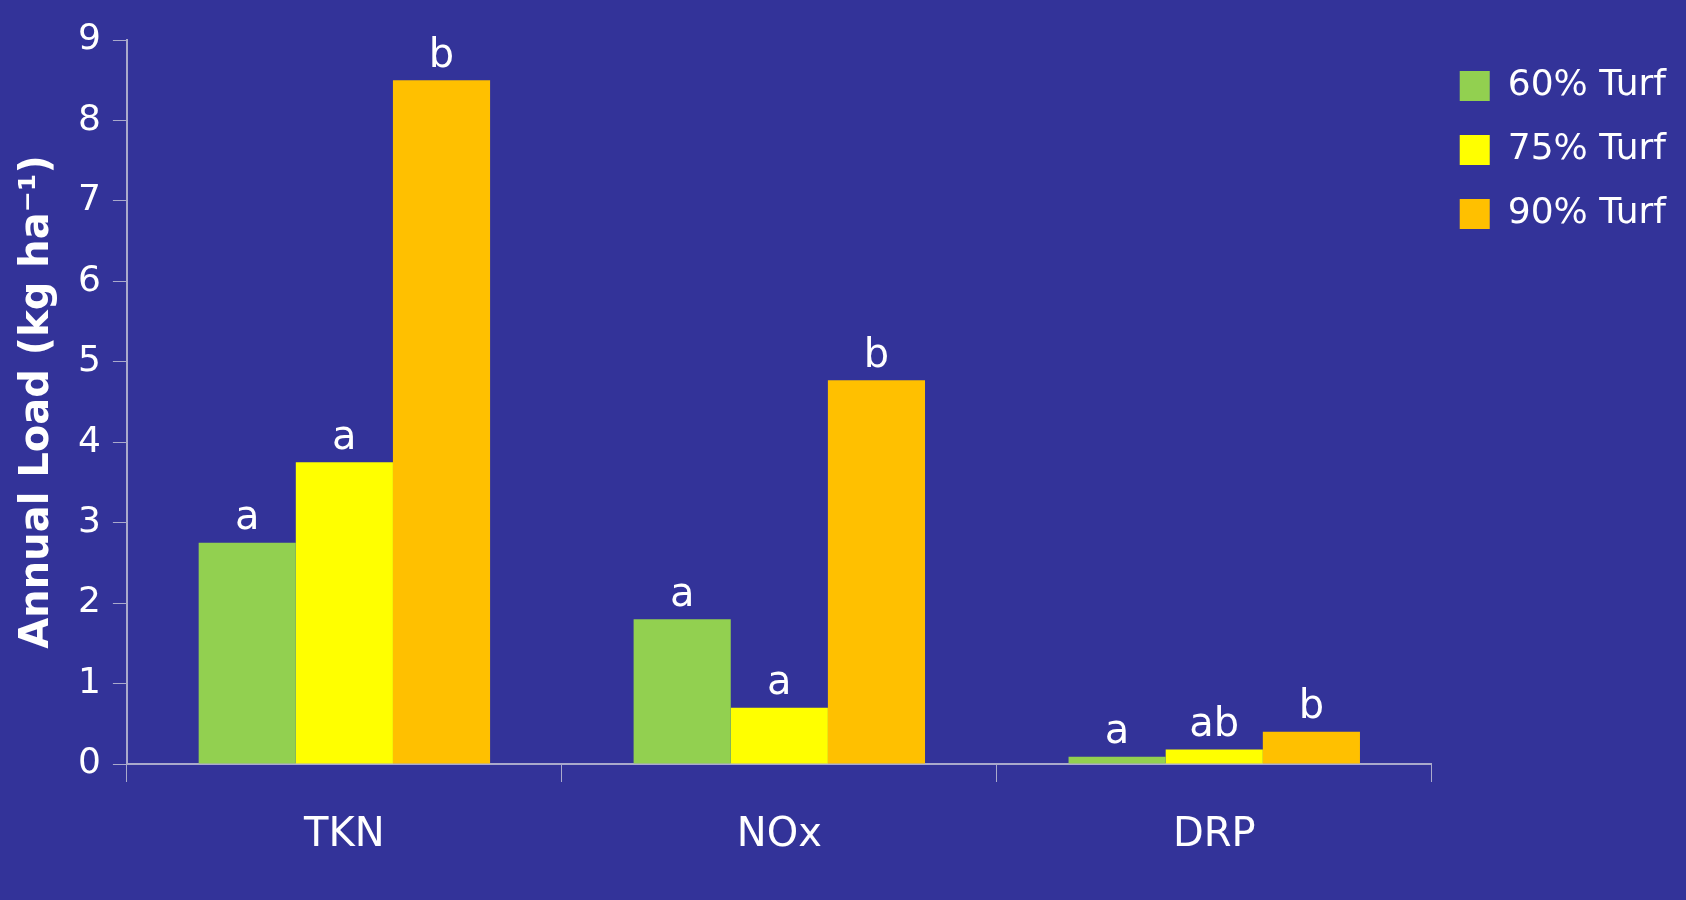  Describe the element at coordinates (34, 402) in the screenshot. I see `y-axis-title: Annual Load (kg ha⁻¹)` at that location.